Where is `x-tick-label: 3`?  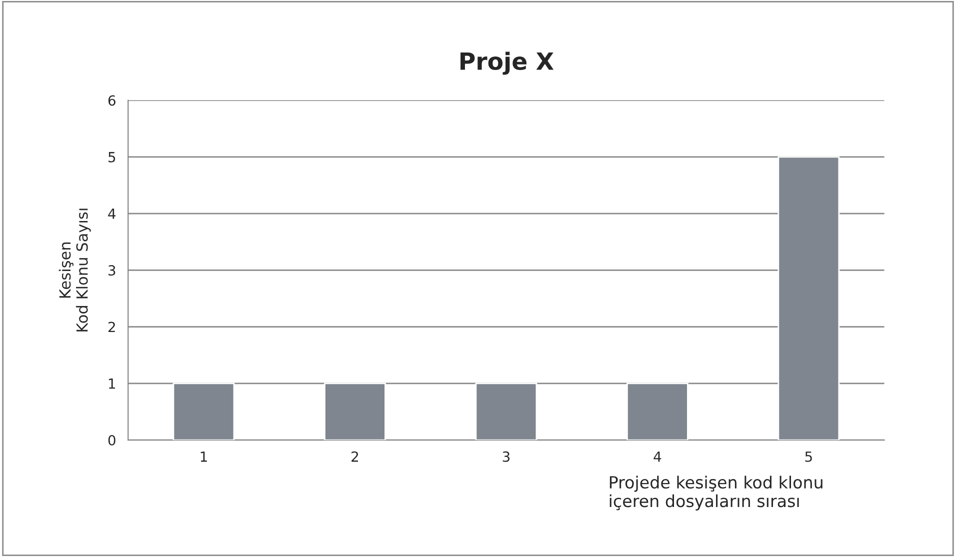
x-tick-label: 3 is located at coordinates (506, 456).